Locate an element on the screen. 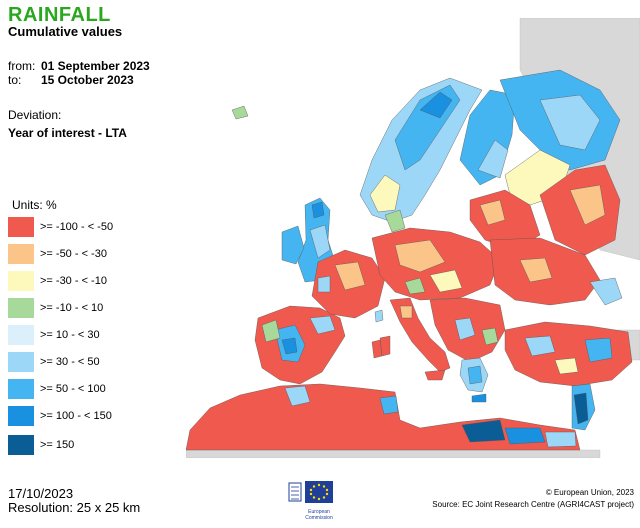 Image resolution: width=640 pixels, height=528 pixels. legend-label: >= 30 - < 50 is located at coordinates (70, 362).